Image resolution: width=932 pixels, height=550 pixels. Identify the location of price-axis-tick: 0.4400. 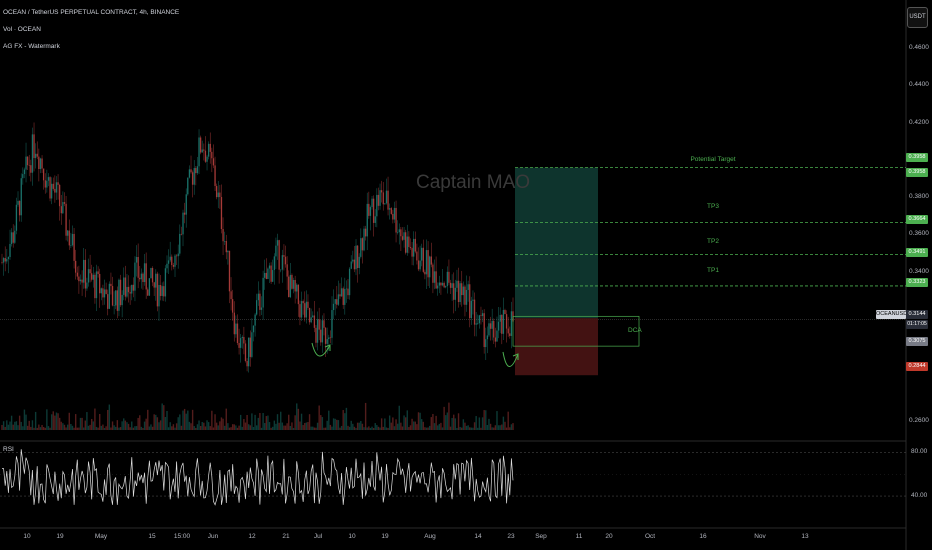
(919, 85).